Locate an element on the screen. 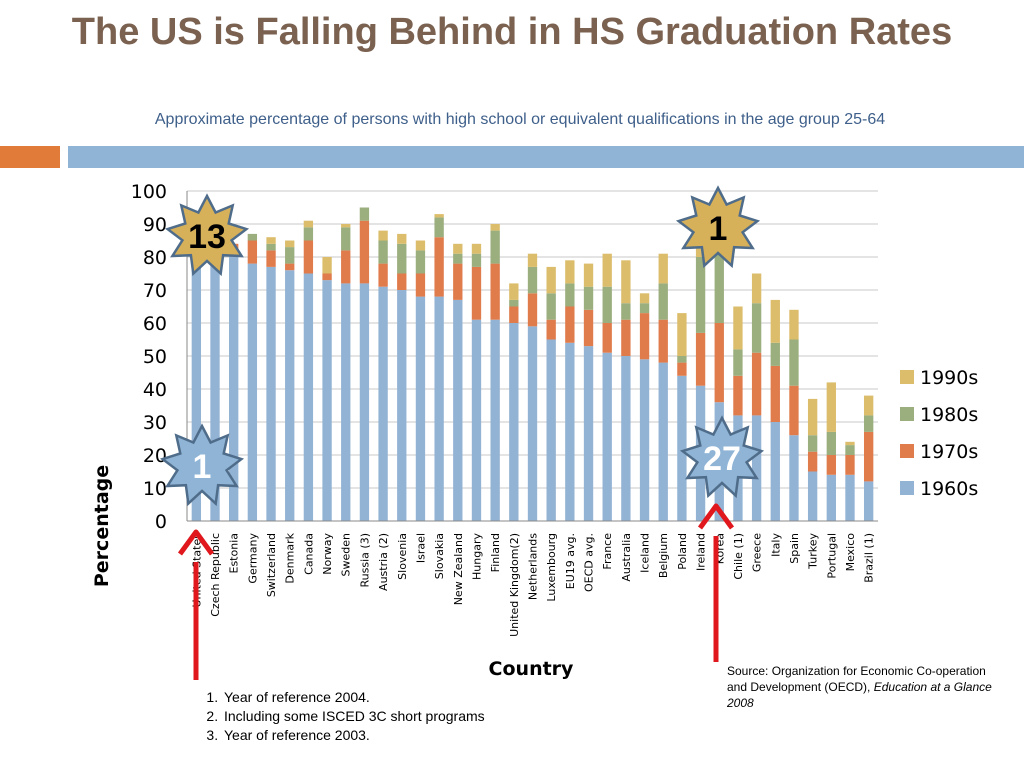 Image resolution: width=1024 pixels, height=768 pixels. x-tick-label: Chile (1) is located at coordinates (738, 556).